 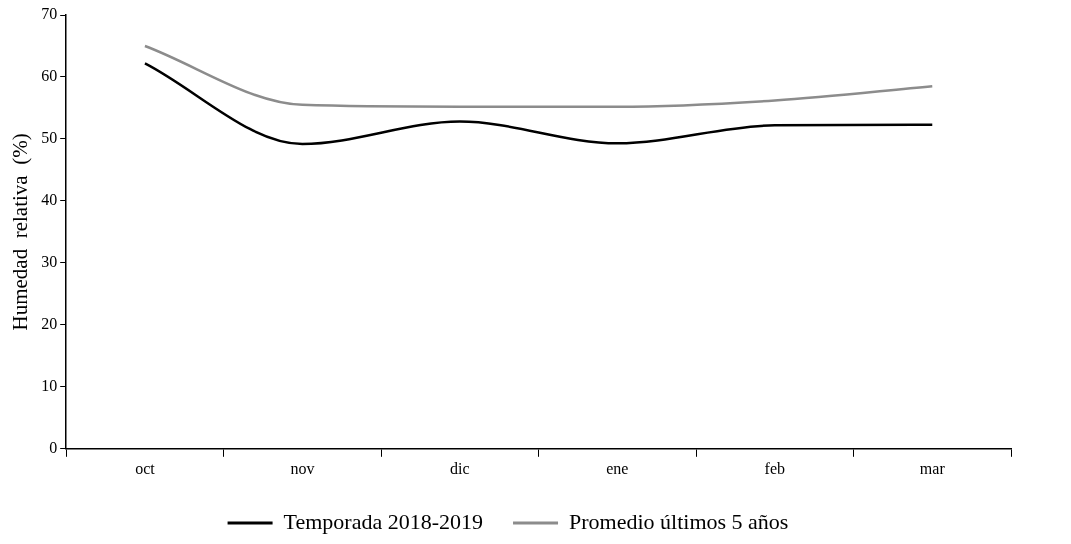 I want to click on x-tick-label: mar, so click(x=932, y=468).